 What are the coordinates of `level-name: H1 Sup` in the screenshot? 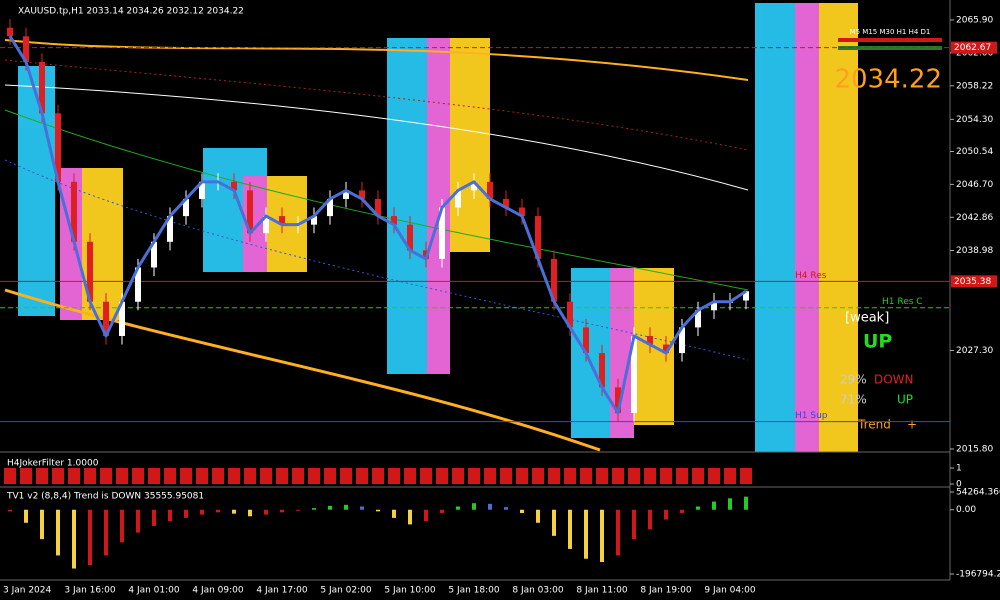 It's located at (811, 416).